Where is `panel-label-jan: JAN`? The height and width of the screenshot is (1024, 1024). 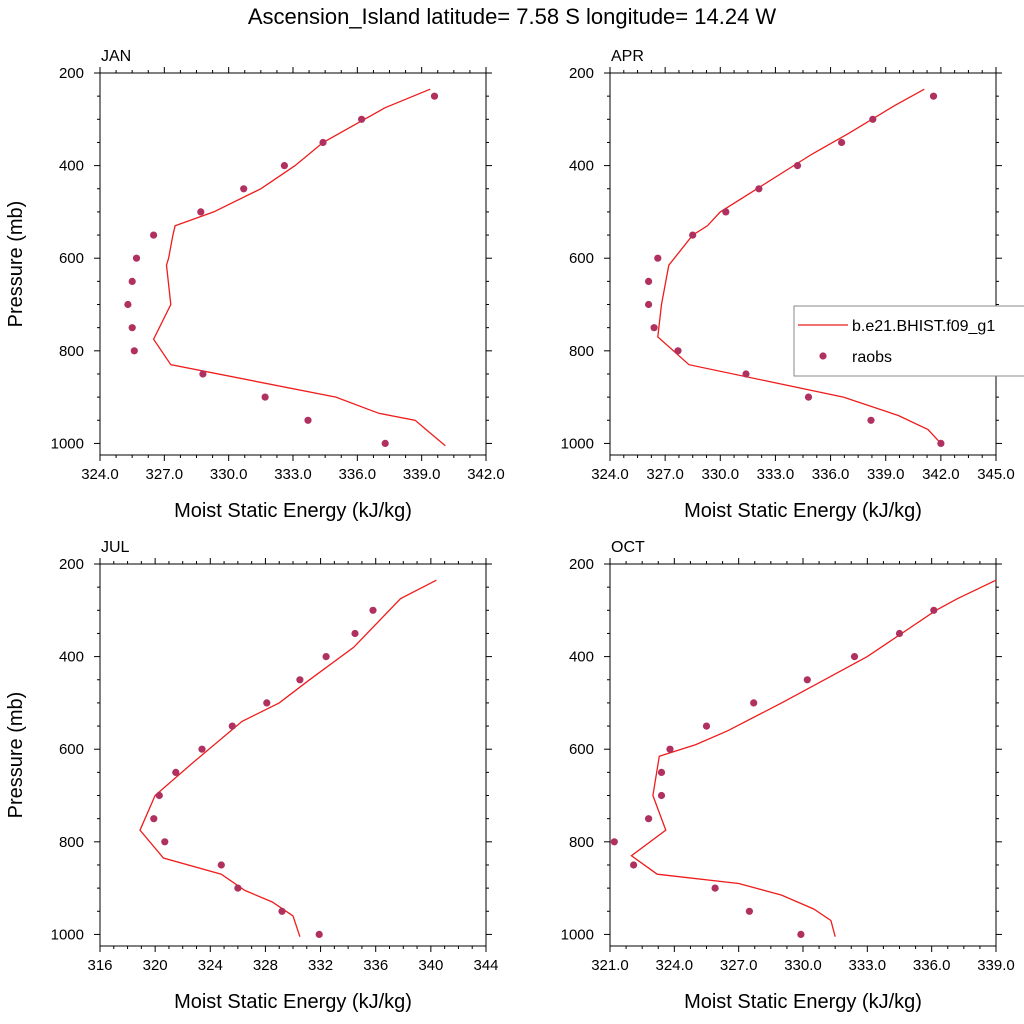 panel-label-jan: JAN is located at coordinates (116, 56).